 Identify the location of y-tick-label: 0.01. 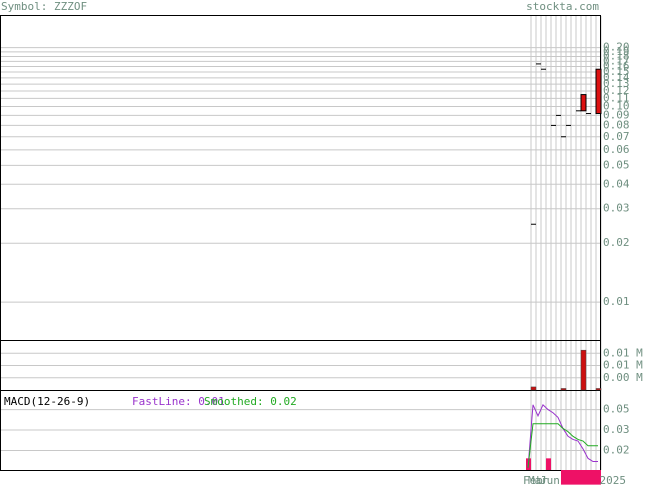
(616, 301).